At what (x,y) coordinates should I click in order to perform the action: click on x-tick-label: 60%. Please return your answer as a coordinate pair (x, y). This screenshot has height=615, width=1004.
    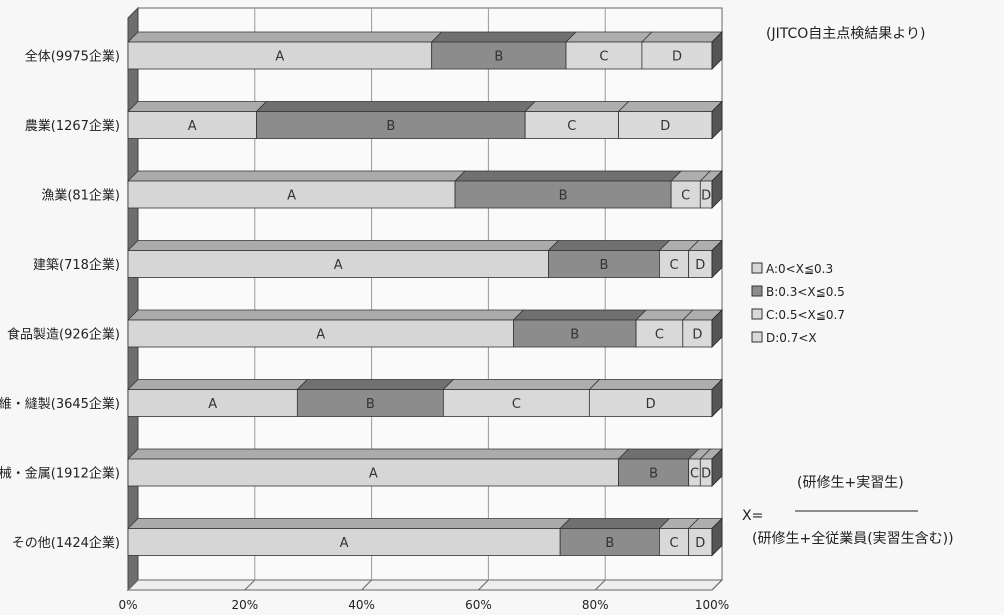
    Looking at the image, I should click on (478, 605).